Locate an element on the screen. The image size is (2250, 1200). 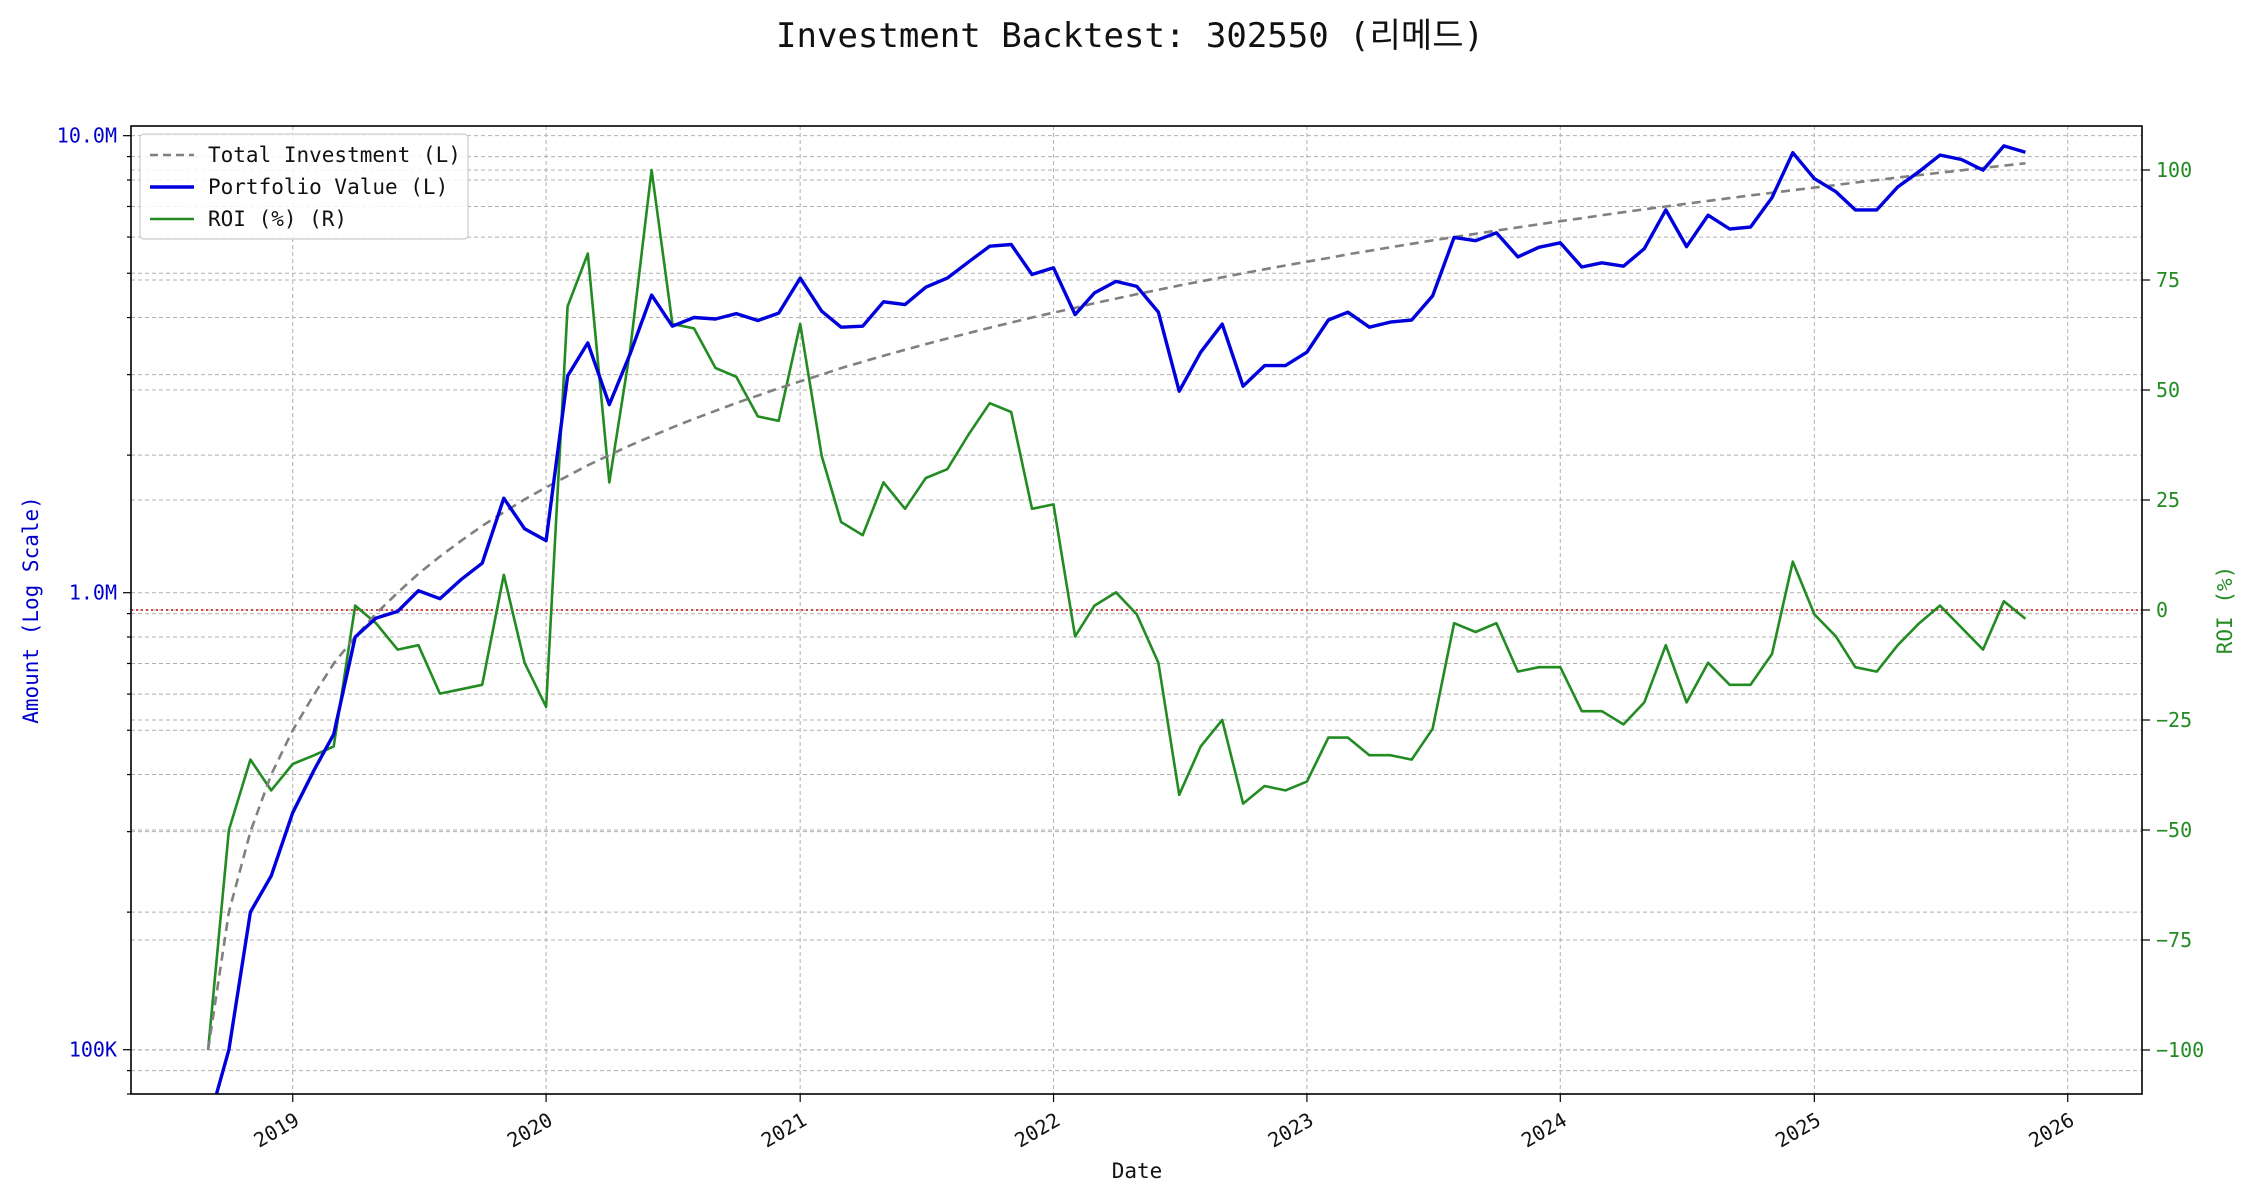
right-tick-label: 0 is located at coordinates (2162, 610).